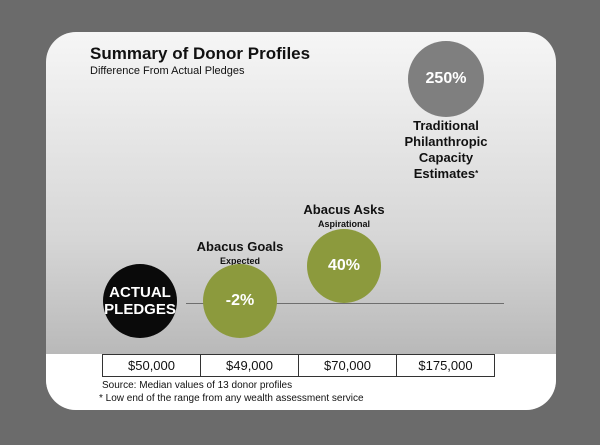  What do you see at coordinates (250, 365) in the screenshot?
I see `amount-cell: $49,000` at bounding box center [250, 365].